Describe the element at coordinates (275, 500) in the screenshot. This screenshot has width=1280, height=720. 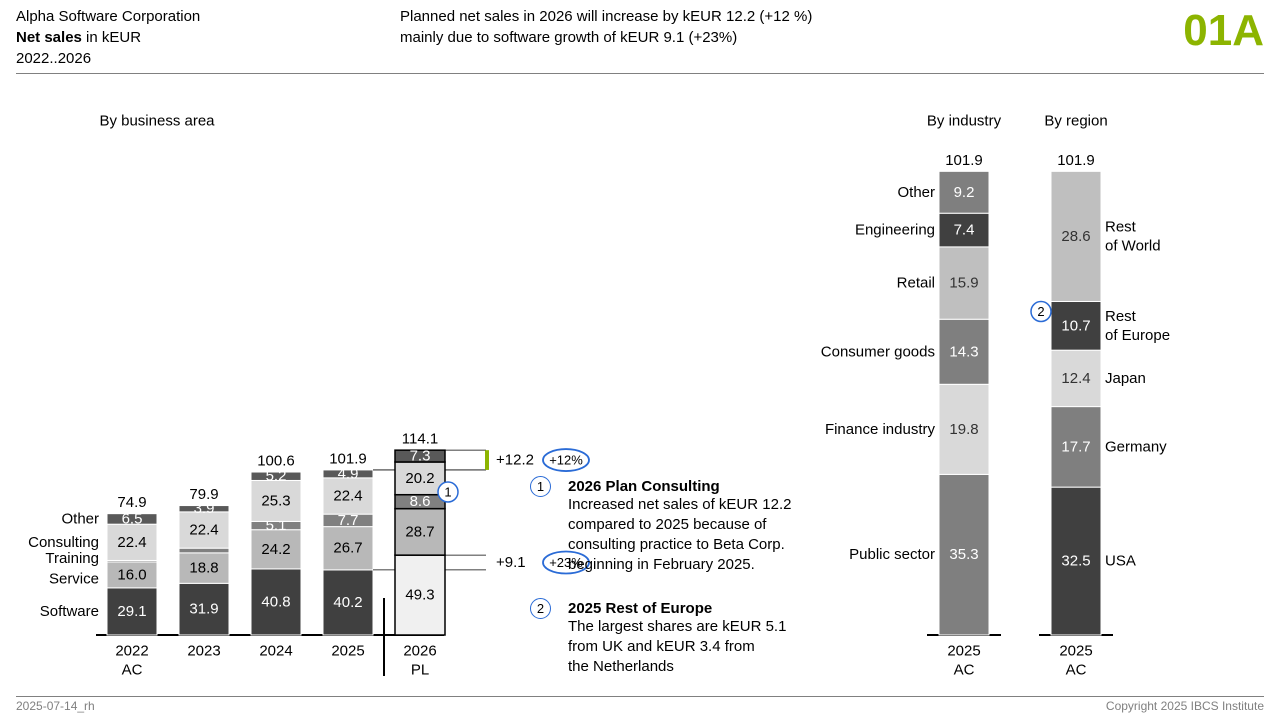
I see `value-label-consulting-2024: 25.3` at that location.